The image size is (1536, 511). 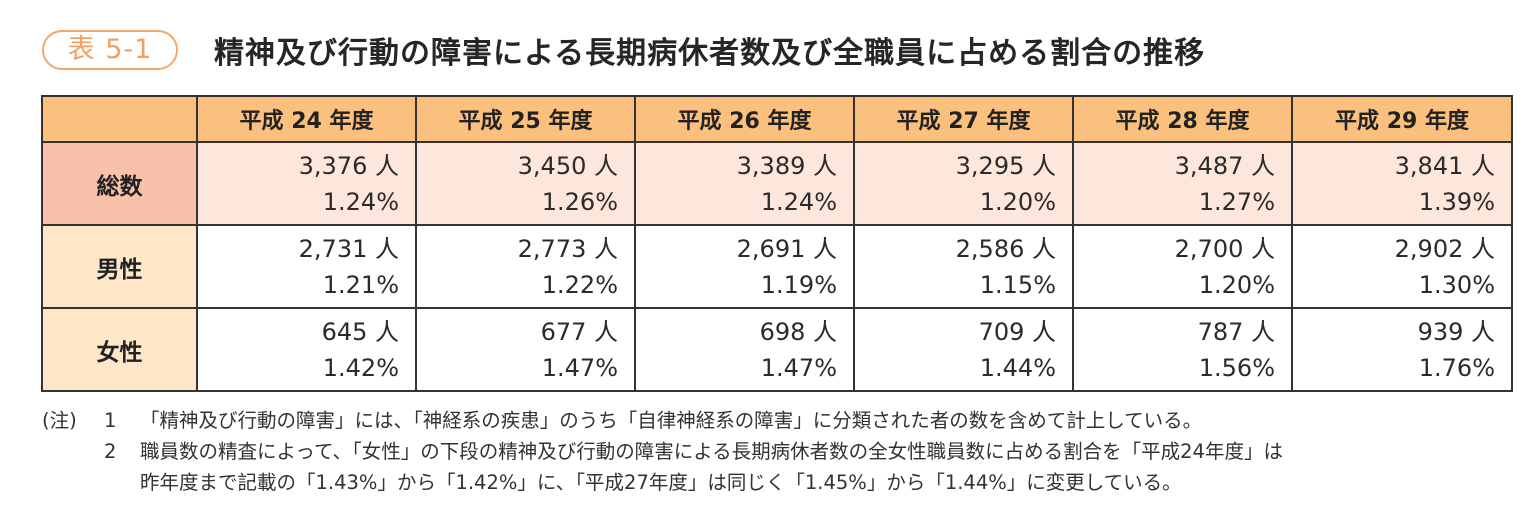 I want to click on count-value: 3,389 人, so click(x=786, y=165).